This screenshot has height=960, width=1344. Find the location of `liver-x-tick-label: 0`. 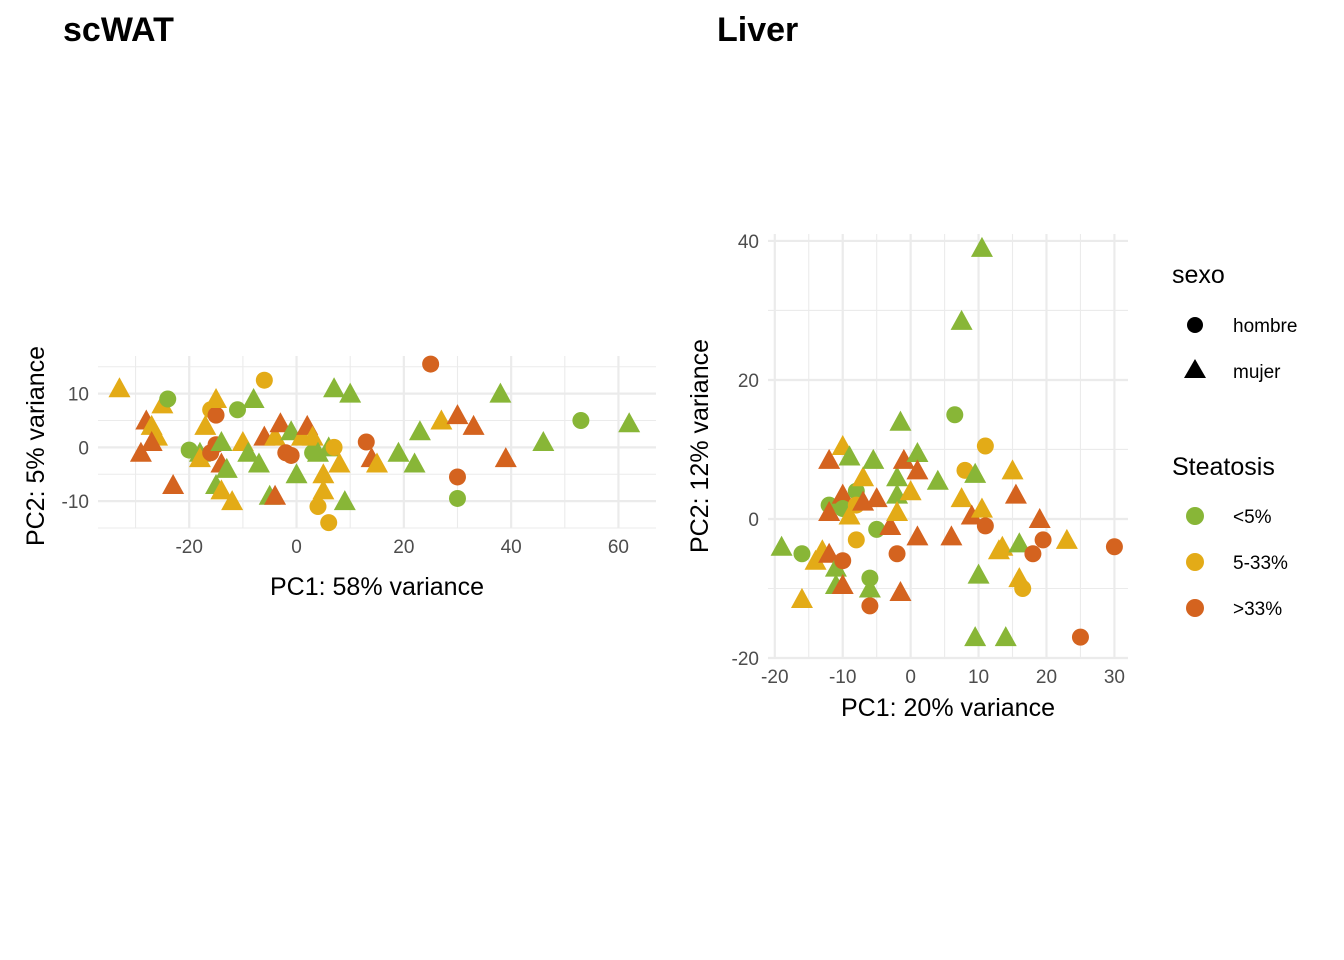

liver-x-tick-label: 0 is located at coordinates (910, 677).